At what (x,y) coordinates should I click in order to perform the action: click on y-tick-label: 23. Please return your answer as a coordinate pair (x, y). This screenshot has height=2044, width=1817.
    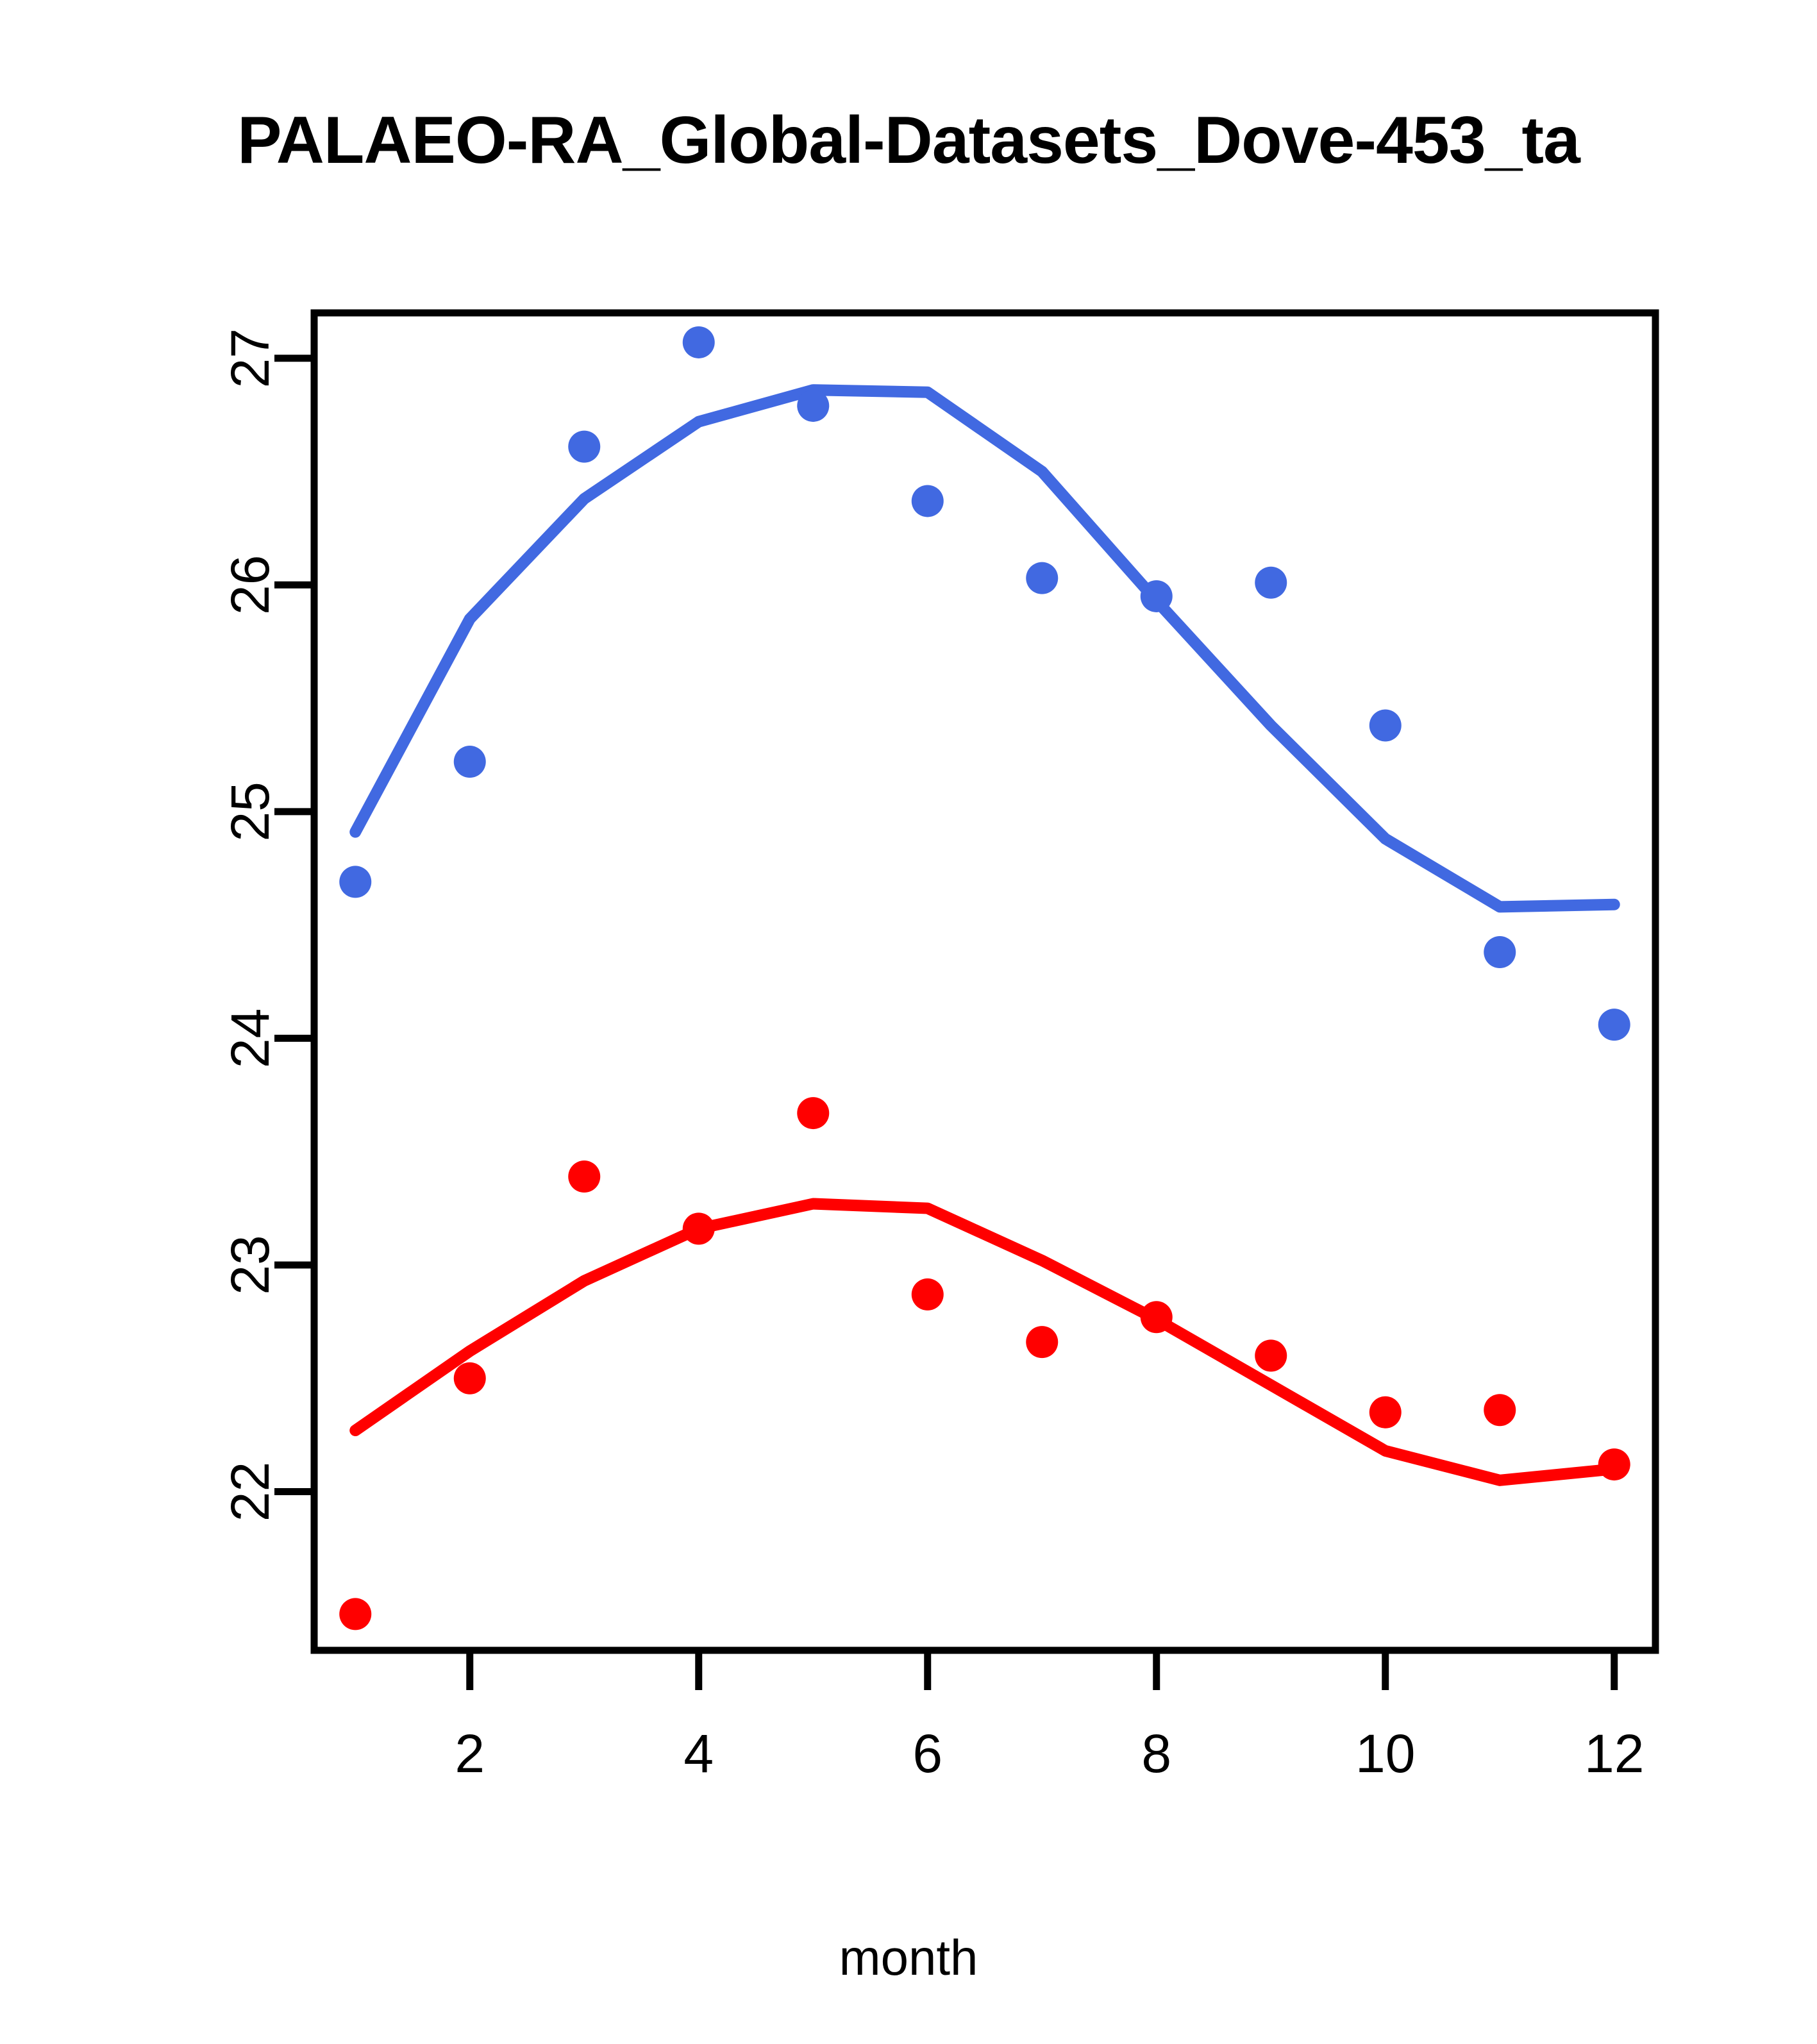
    Looking at the image, I should click on (250, 1264).